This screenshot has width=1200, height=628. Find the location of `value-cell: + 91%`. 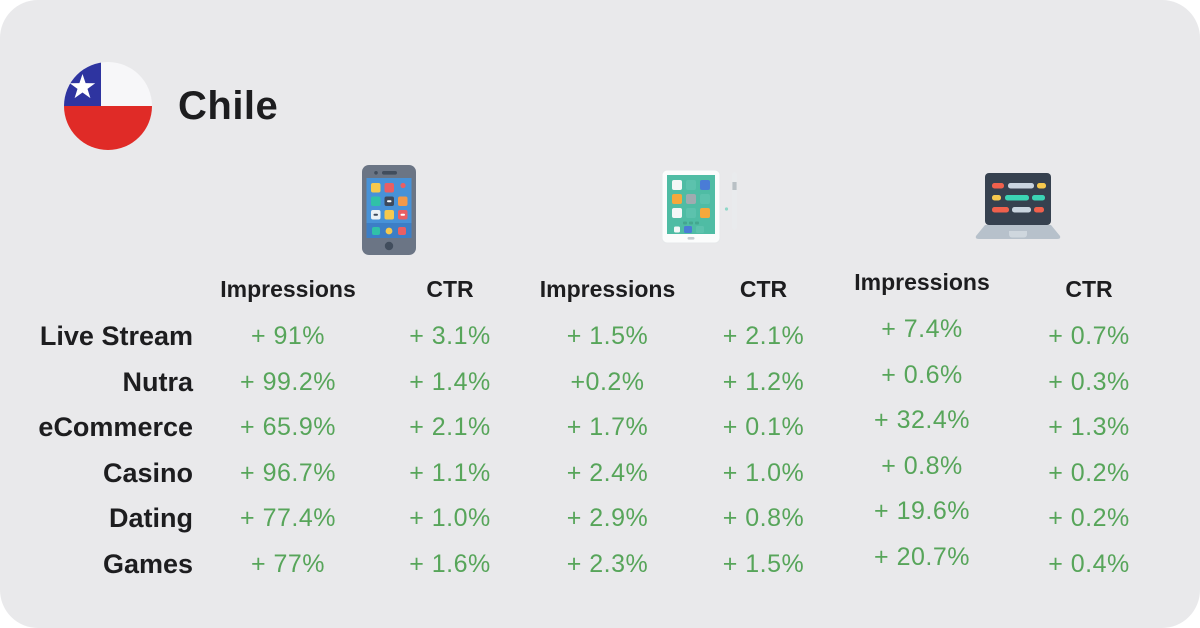

value-cell: + 91% is located at coordinates (288, 336).